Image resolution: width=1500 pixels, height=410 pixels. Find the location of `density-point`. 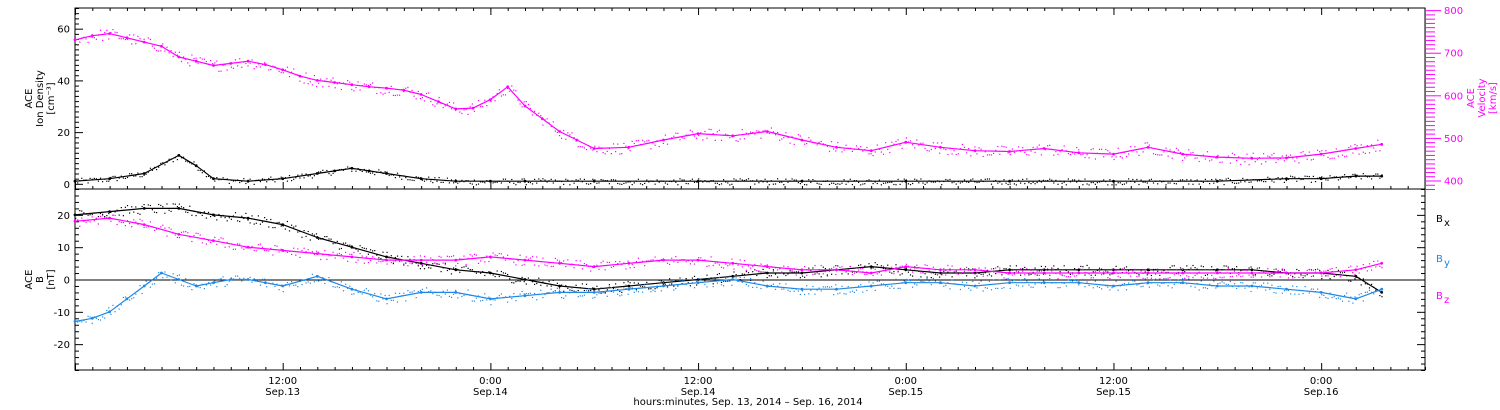

density-point is located at coordinates (1009, 181).